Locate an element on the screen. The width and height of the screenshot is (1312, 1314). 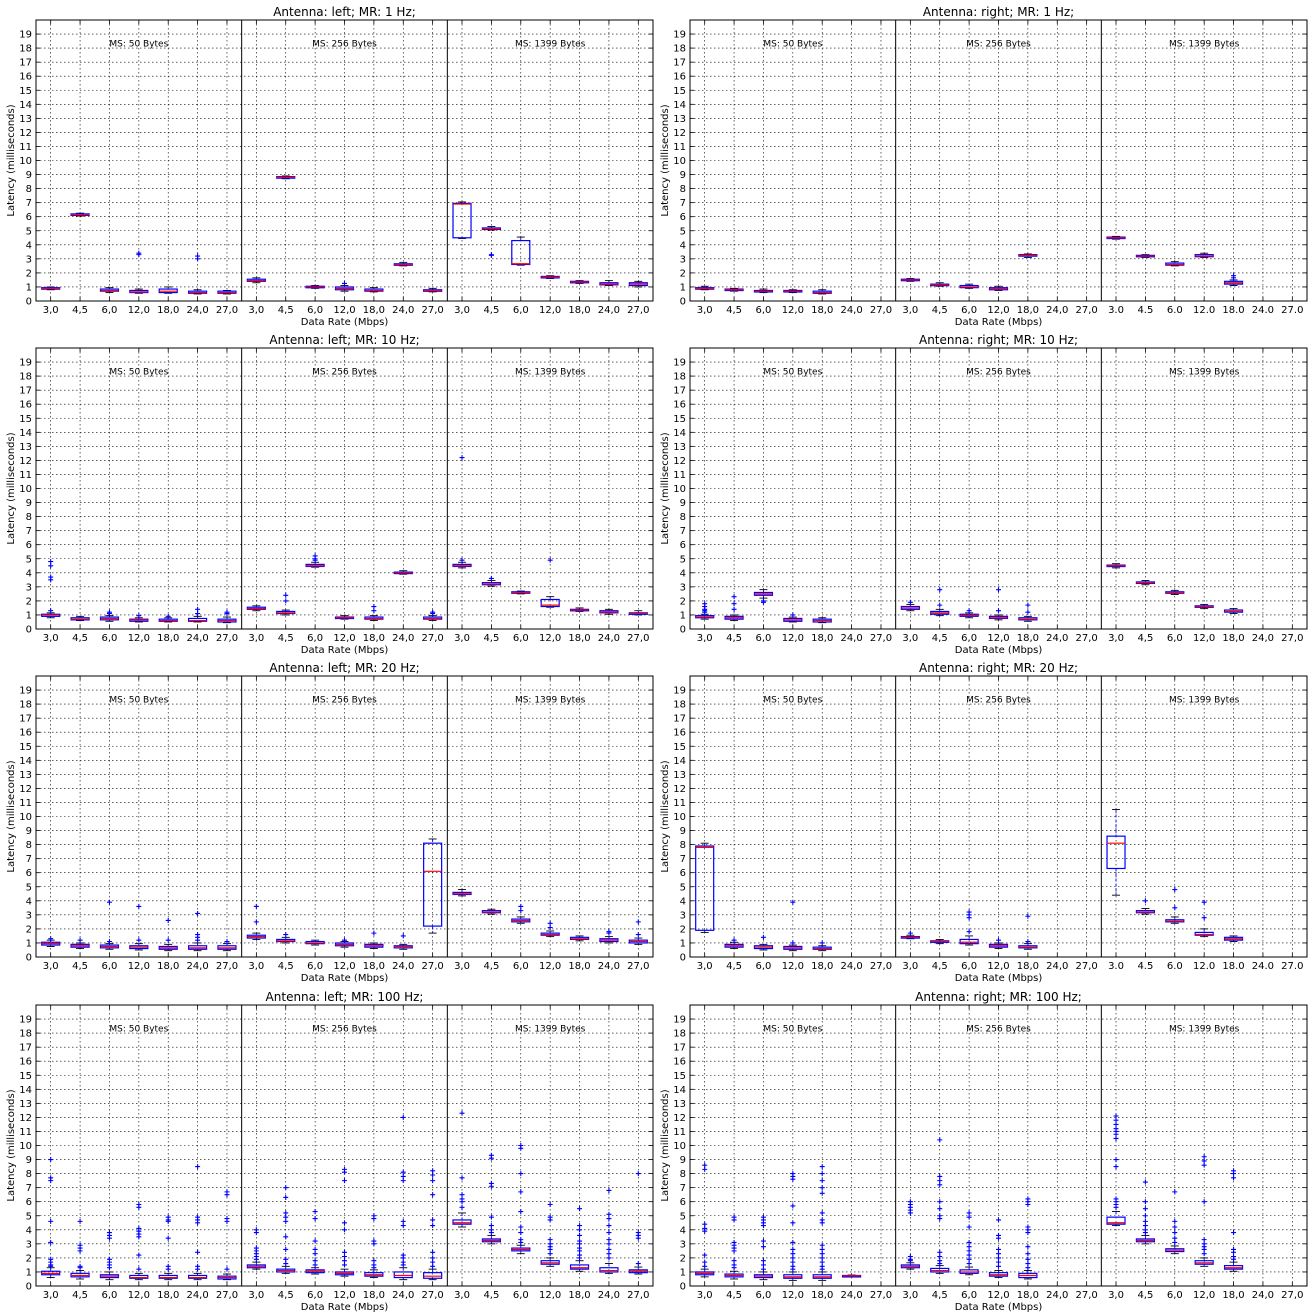
y-tick-label: 7 is located at coordinates (29, 531).